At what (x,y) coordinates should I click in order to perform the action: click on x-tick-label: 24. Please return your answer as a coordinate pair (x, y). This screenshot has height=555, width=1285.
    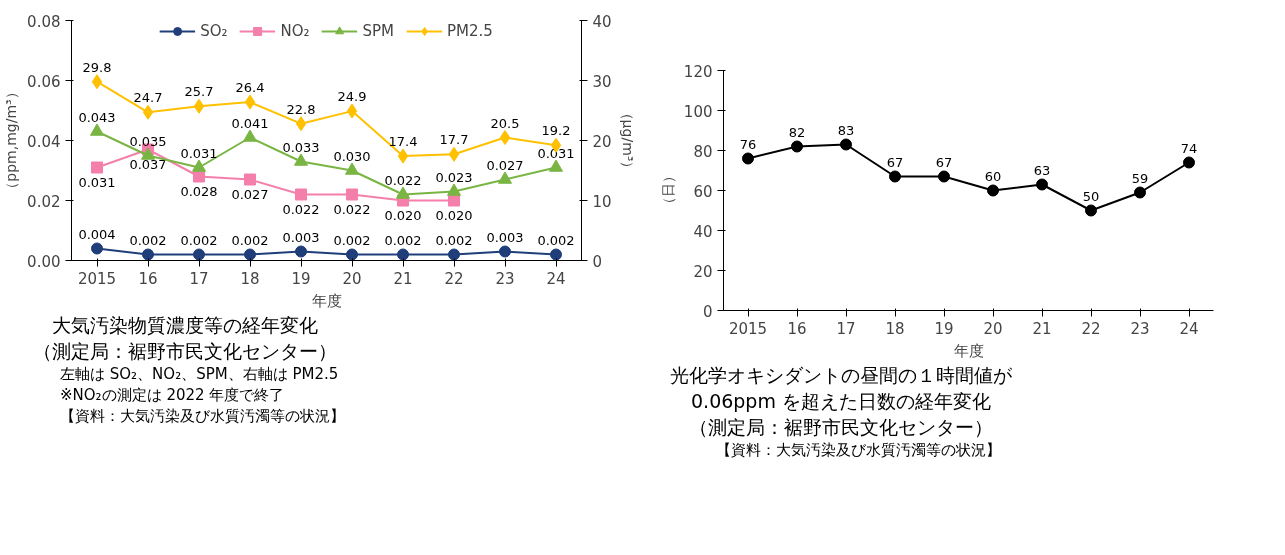
    Looking at the image, I should click on (1189, 328).